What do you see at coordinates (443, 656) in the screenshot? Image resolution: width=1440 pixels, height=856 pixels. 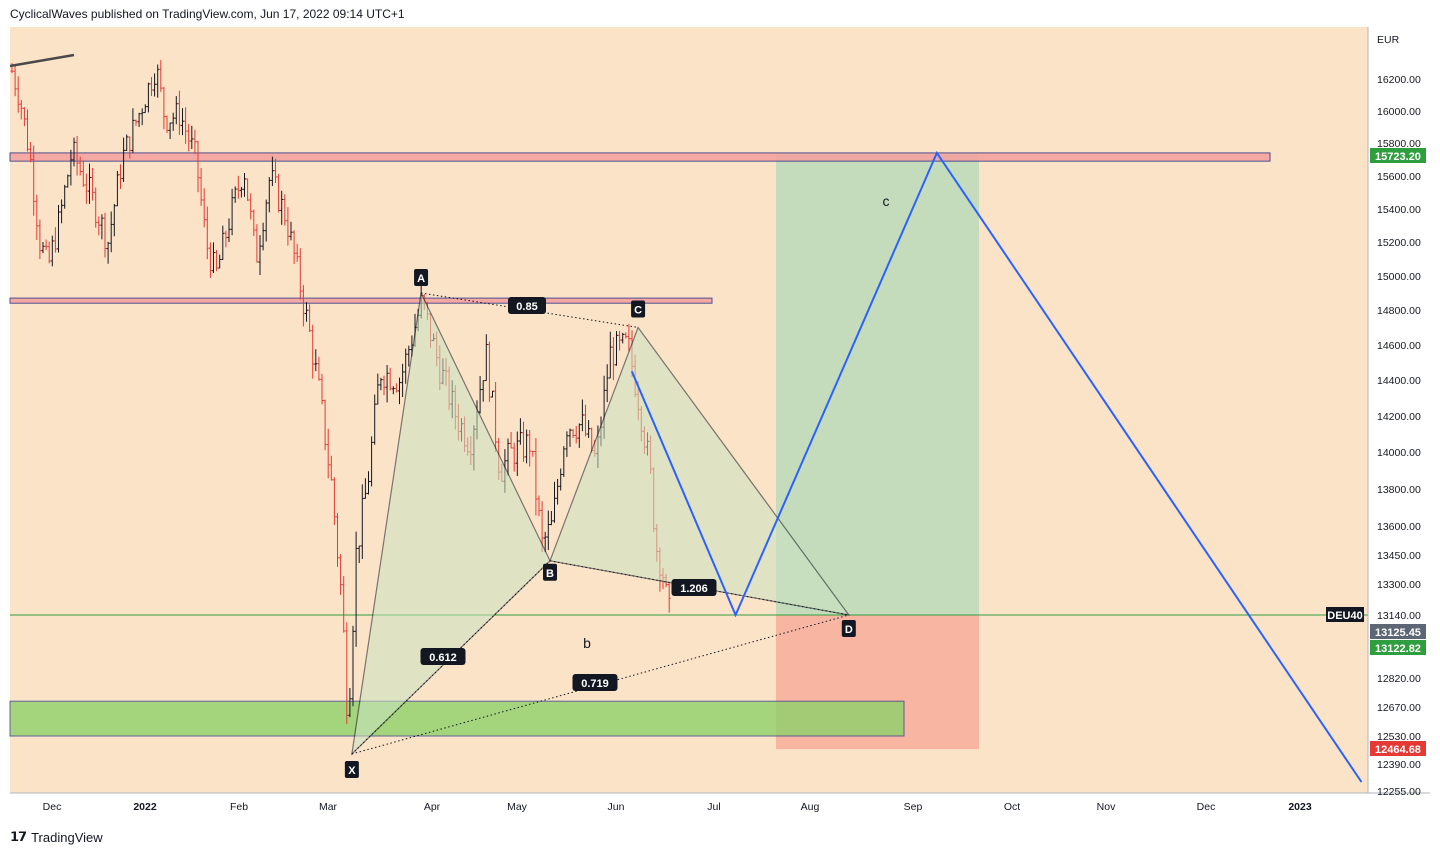 I see `ratio-label: 0.612` at bounding box center [443, 656].